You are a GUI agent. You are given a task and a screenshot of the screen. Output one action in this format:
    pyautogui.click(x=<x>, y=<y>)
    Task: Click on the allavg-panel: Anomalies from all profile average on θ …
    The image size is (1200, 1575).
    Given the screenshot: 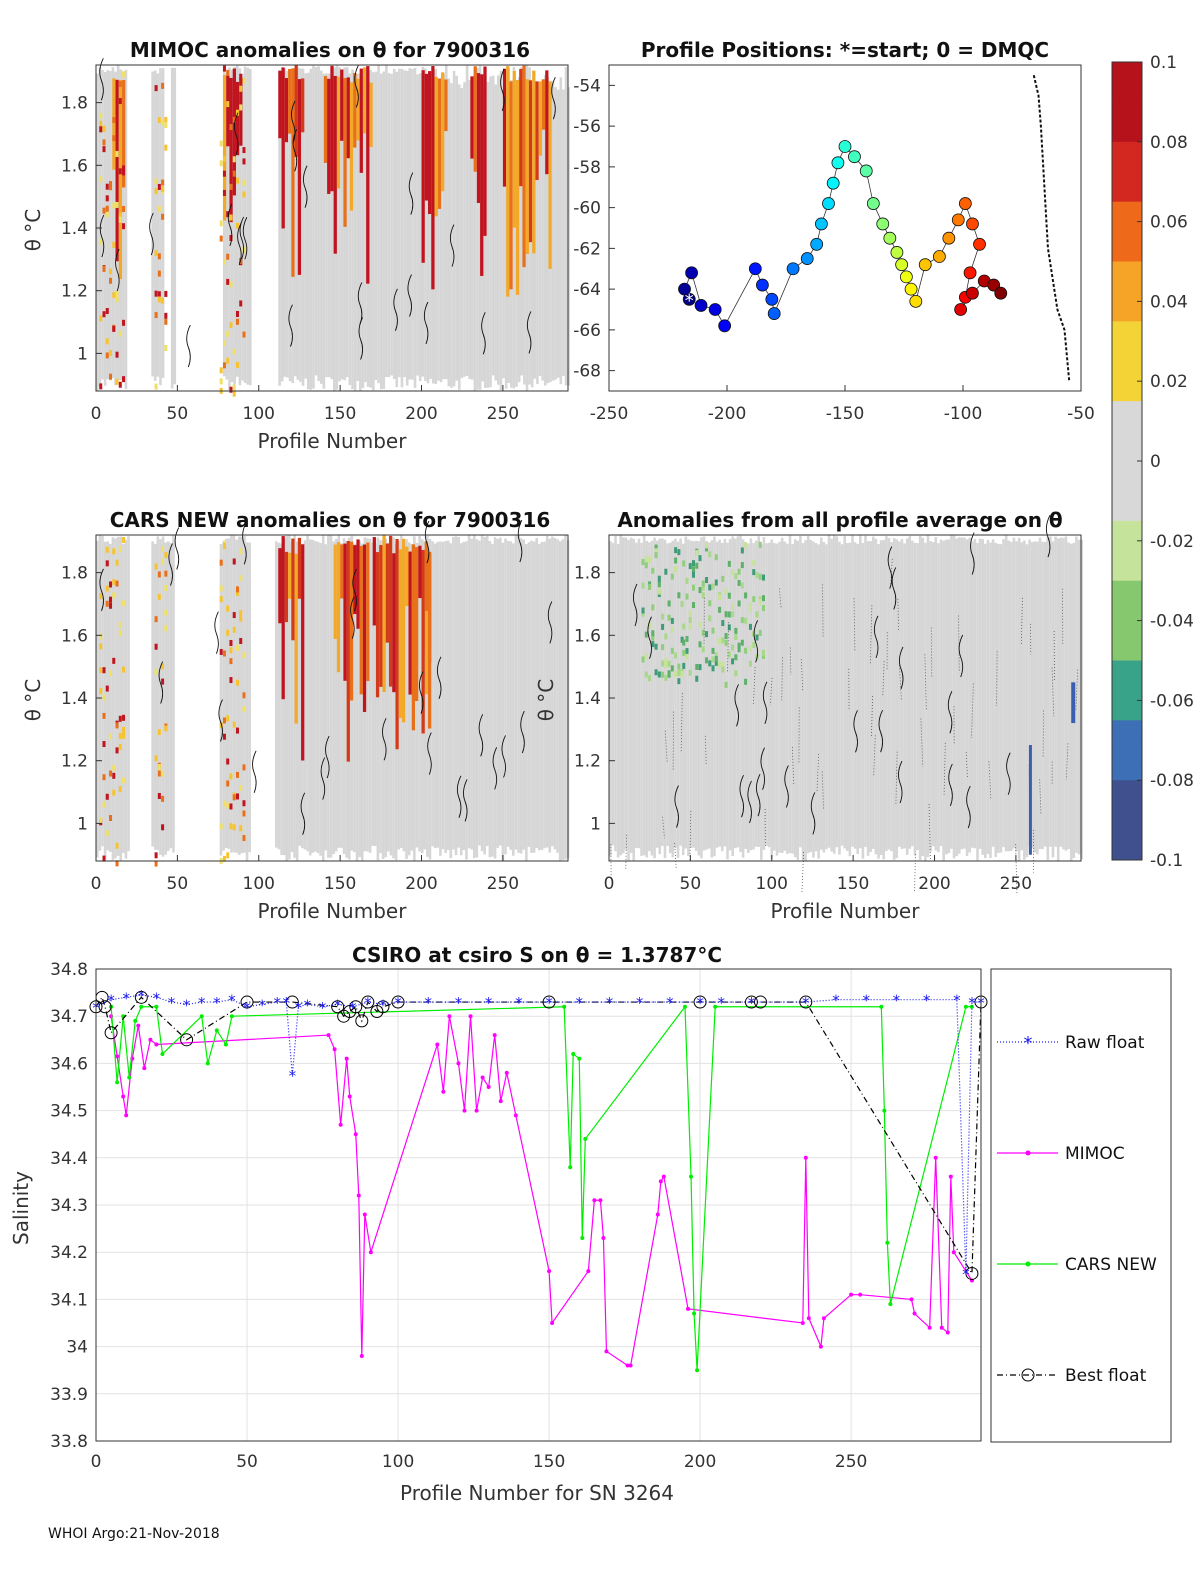 What is the action you would take?
    pyautogui.click(x=808, y=715)
    